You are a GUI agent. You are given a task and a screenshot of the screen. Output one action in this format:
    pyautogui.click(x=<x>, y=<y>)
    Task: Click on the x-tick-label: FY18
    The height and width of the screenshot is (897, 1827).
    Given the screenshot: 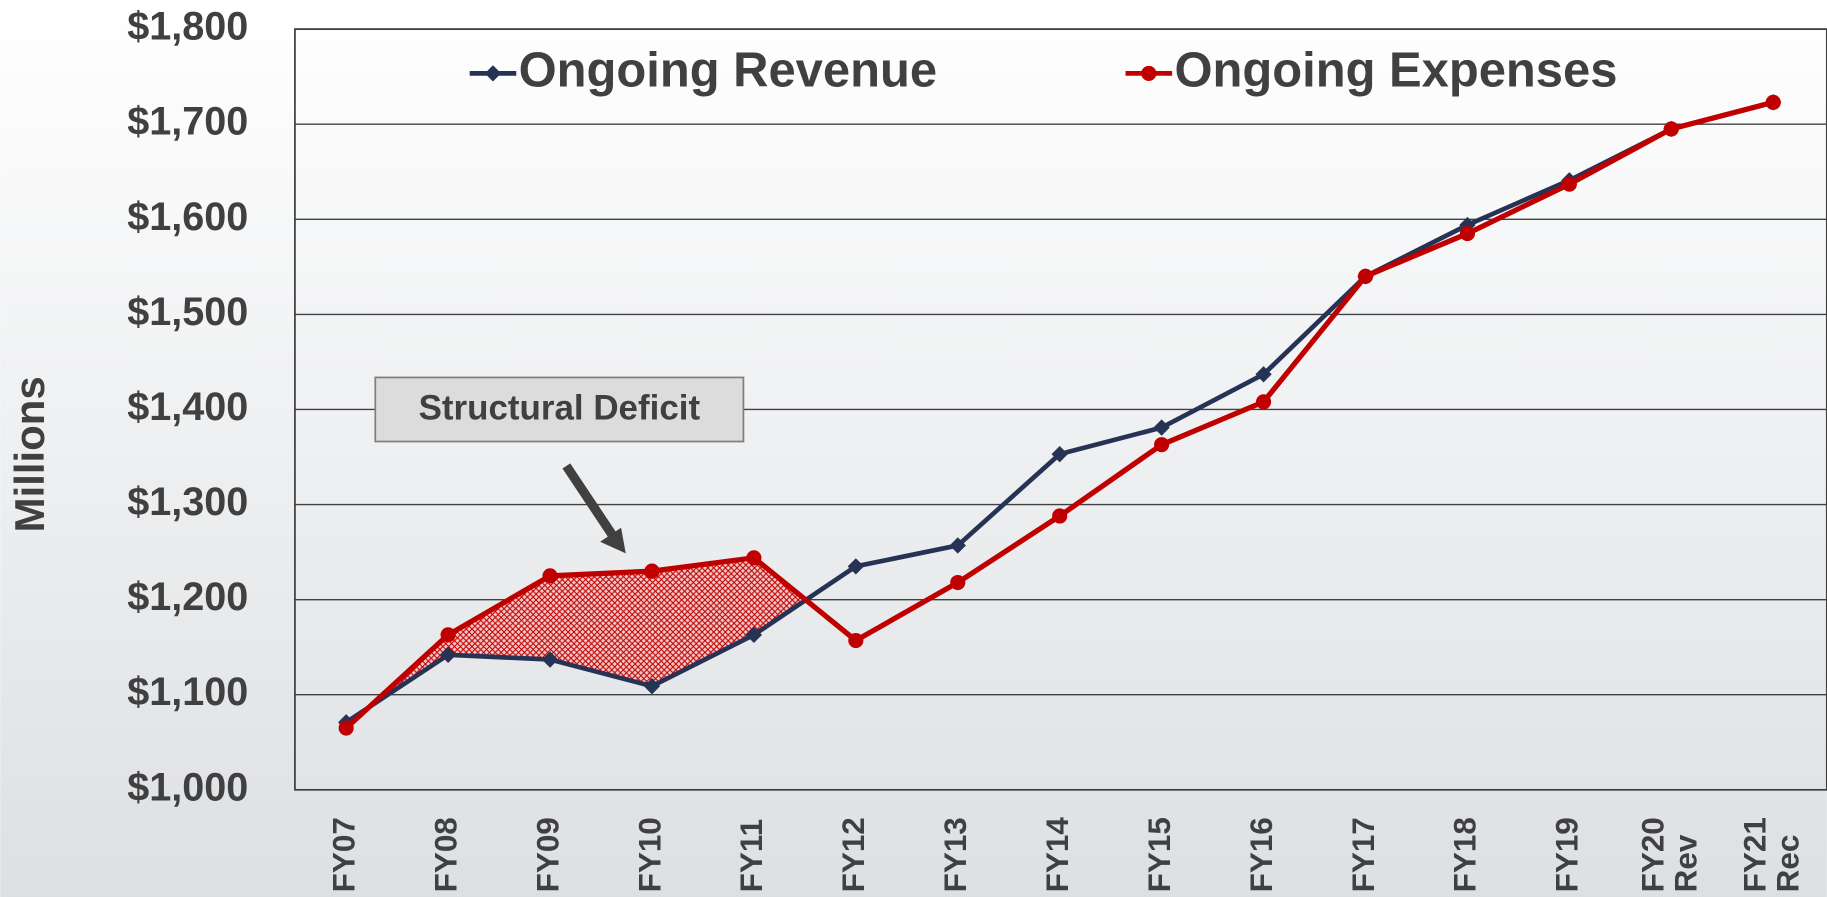 What is the action you would take?
    pyautogui.click(x=1465, y=854)
    